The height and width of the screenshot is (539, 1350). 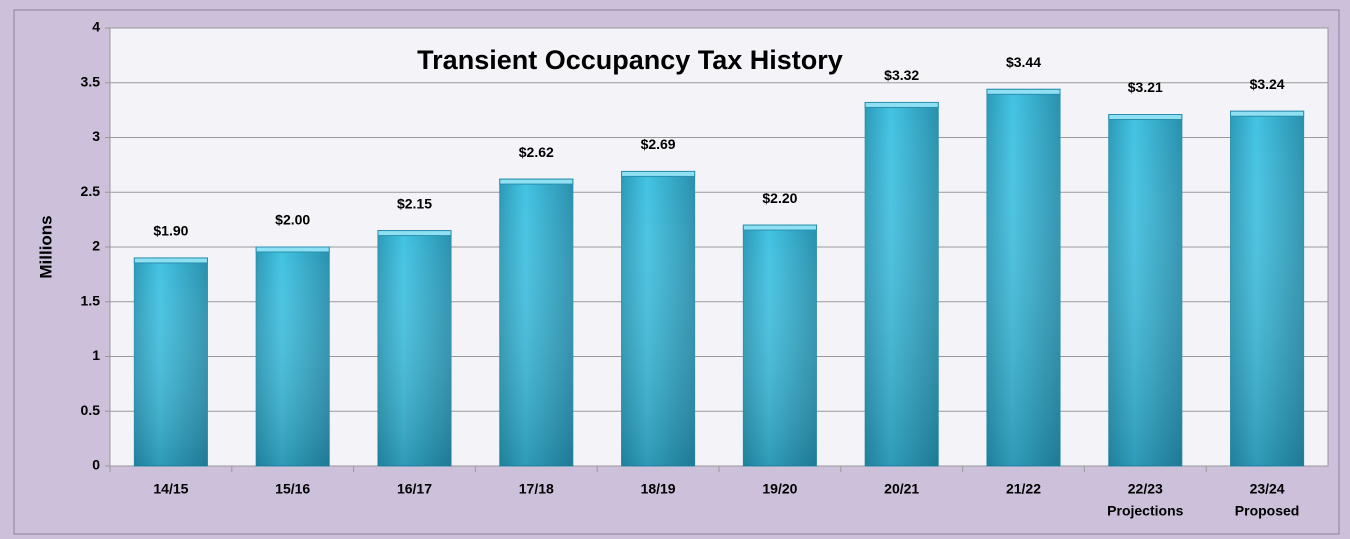 I want to click on x-tick-label: 19/20, so click(x=779, y=489).